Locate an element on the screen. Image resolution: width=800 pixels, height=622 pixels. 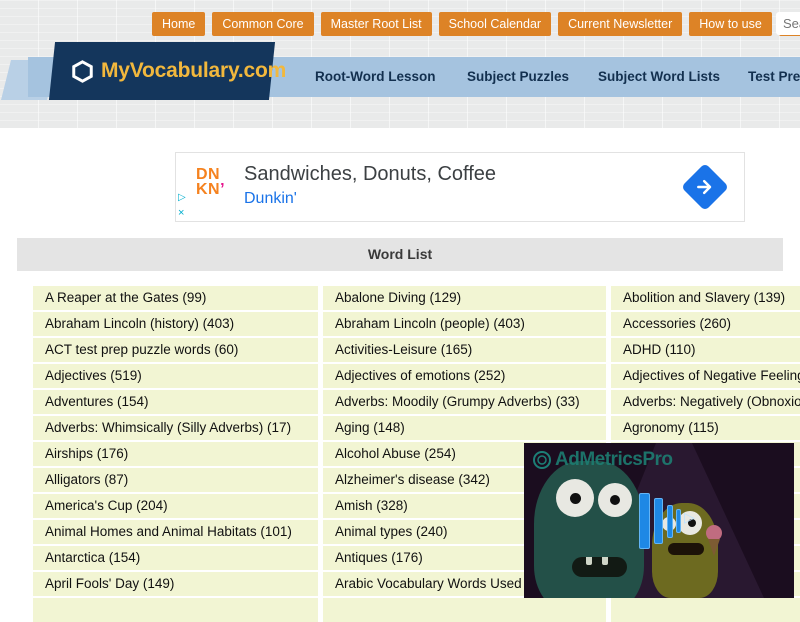
topbar-link-current-newsletter: Current Newsletter is located at coordinates (620, 24).